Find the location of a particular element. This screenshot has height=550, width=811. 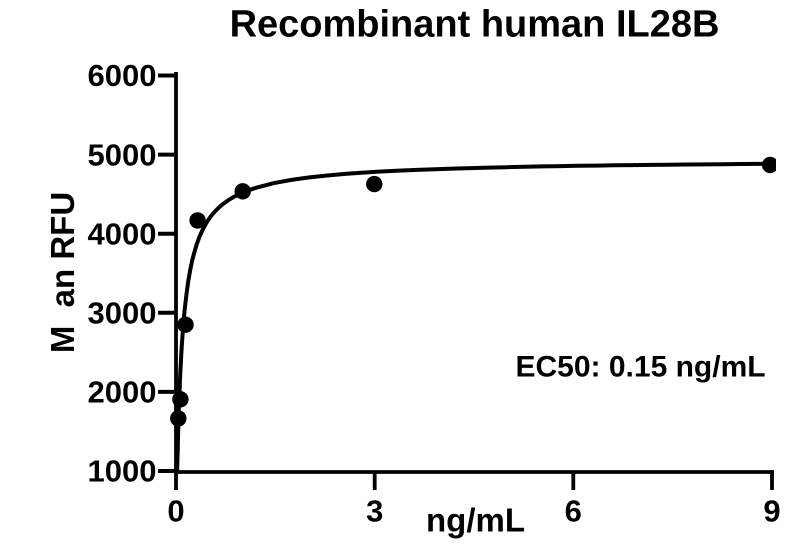

svg-text: M an RFU is located at coordinates (62, 272).